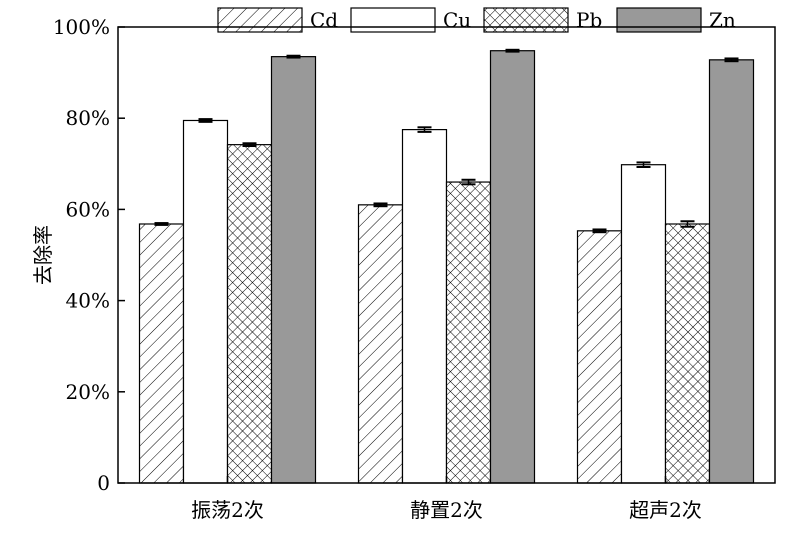 The height and width of the screenshot is (540, 800). I want to click on legend-swatch-cu, so click(393, 20).